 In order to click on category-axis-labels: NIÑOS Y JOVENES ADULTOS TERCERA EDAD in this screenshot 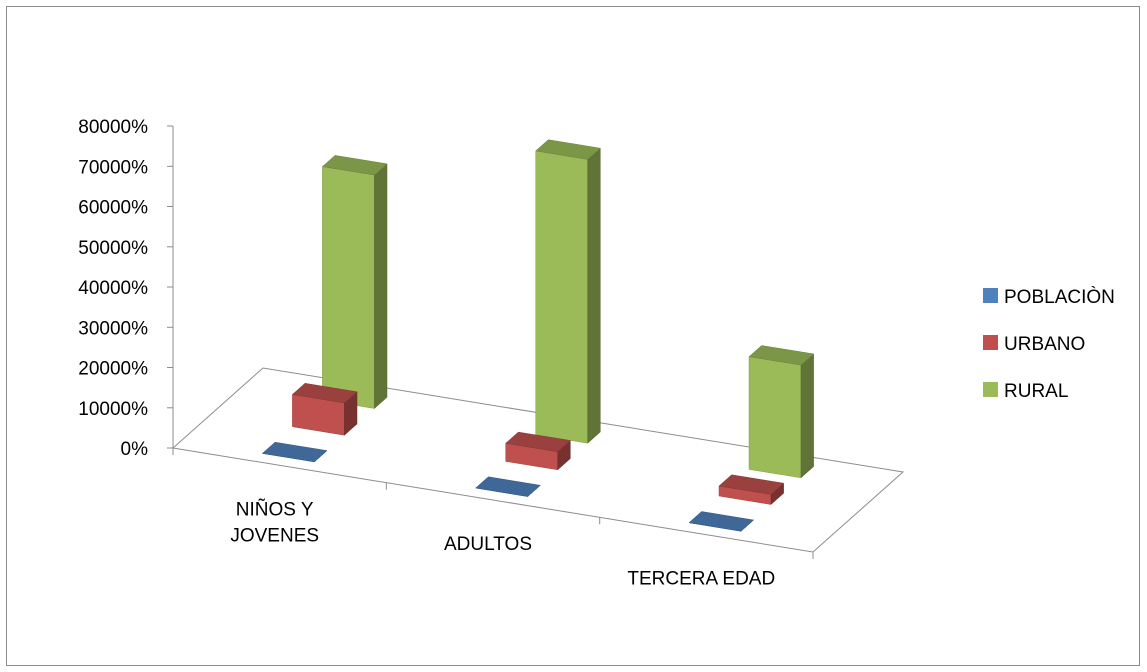, I will do `click(493, 519)`.